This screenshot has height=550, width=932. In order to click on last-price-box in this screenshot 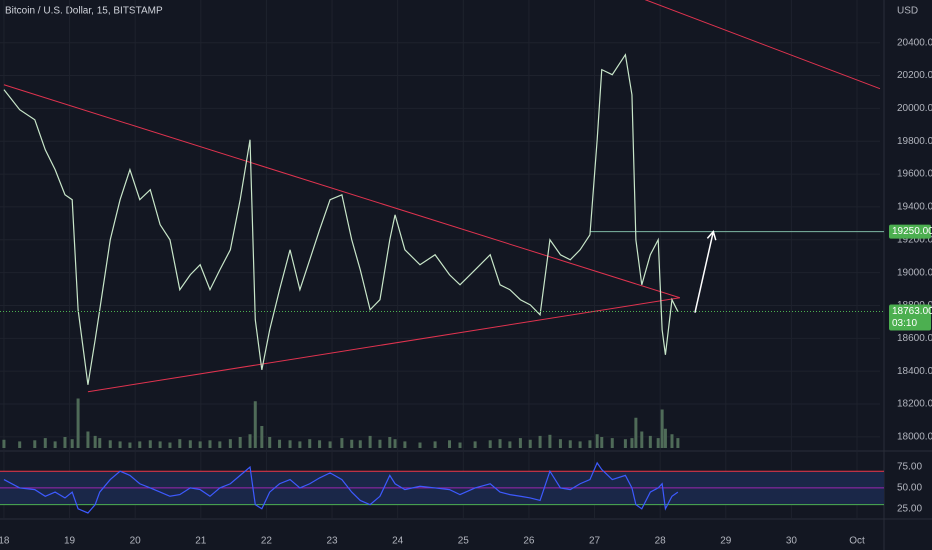, I will do `click(910, 317)`.